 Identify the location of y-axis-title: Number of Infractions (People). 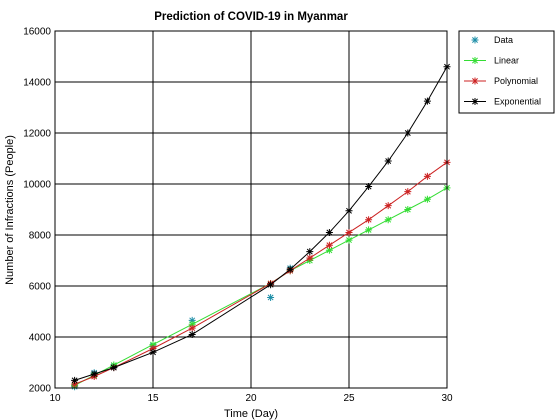
(10, 210).